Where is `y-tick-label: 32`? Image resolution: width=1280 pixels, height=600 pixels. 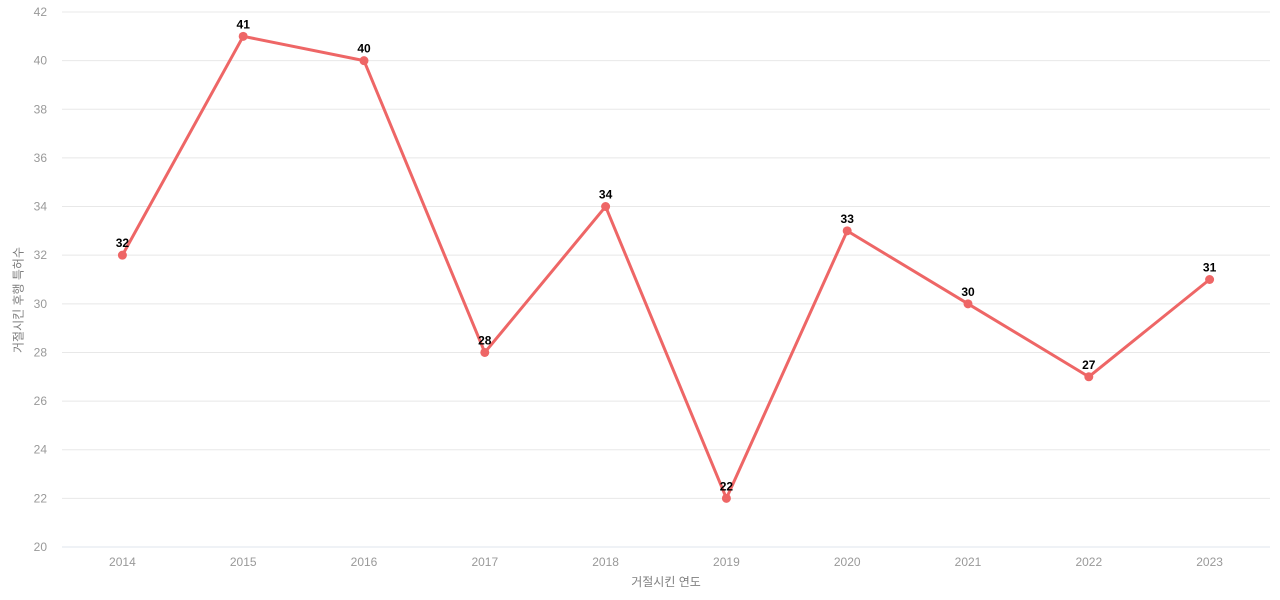 y-tick-label: 32 is located at coordinates (41, 255).